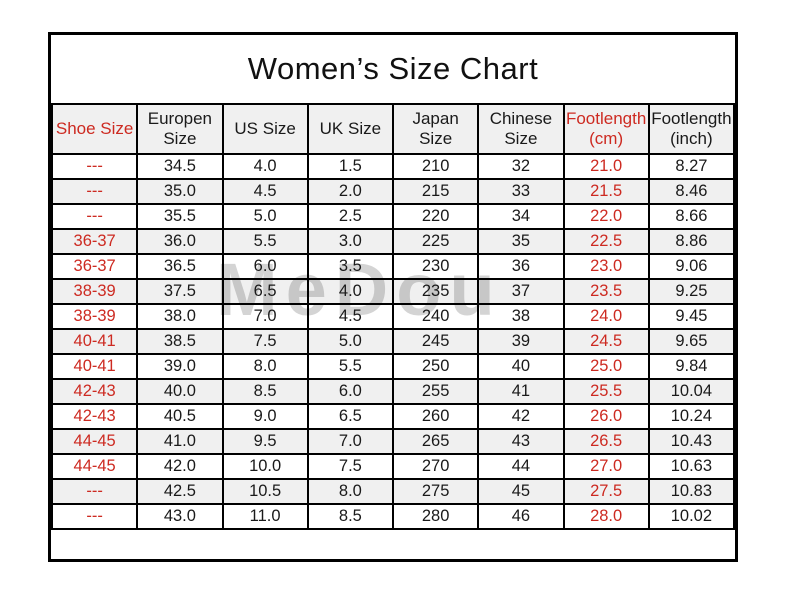  I want to click on table-cell-footlength-inch: 9.06, so click(691, 266).